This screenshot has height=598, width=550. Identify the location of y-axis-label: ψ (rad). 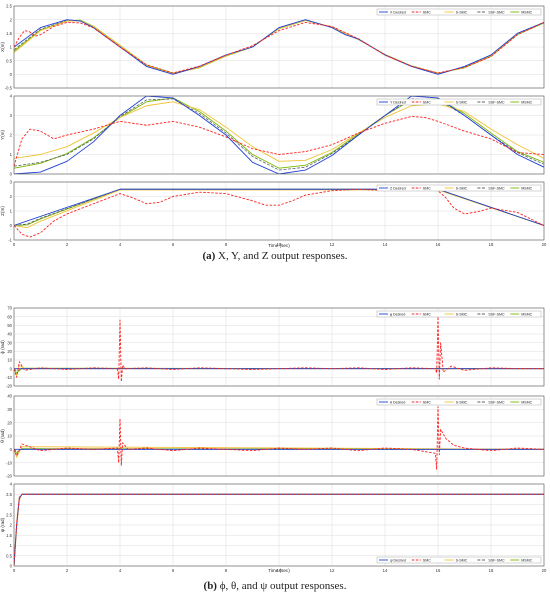
(2, 524).